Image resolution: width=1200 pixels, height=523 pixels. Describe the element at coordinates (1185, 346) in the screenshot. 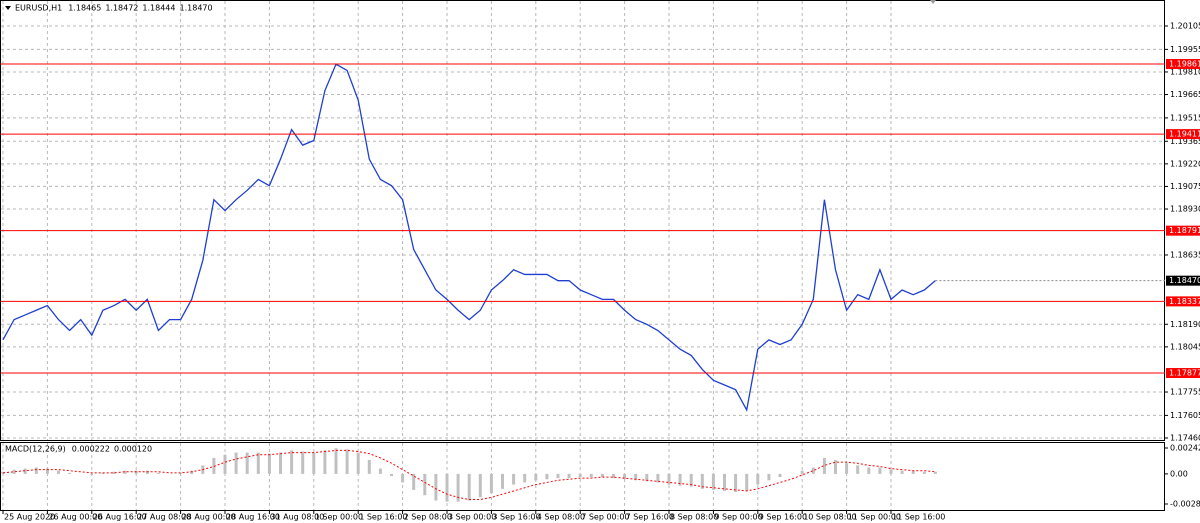

I see `y-tick-label: 1.18045` at that location.